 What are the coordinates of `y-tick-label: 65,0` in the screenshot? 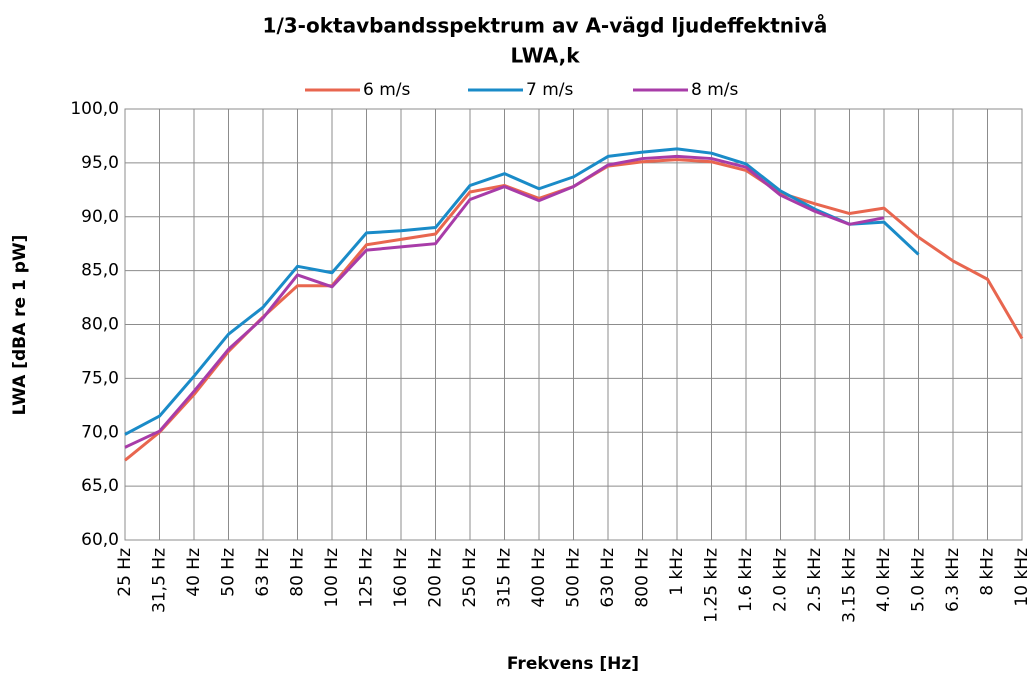 It's located at (100, 486).